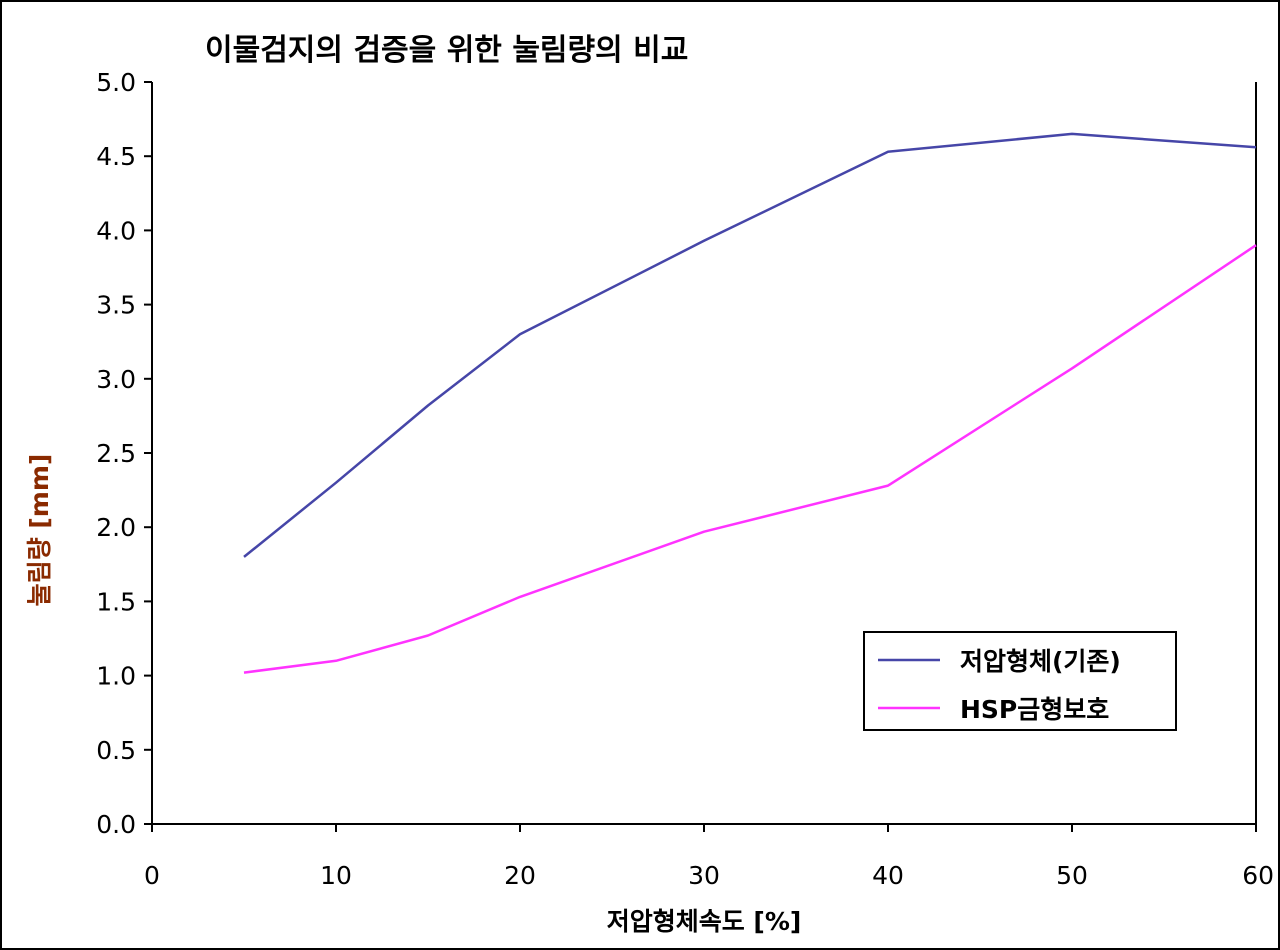  I want to click on x-tick-label: 50, so click(1072, 875).